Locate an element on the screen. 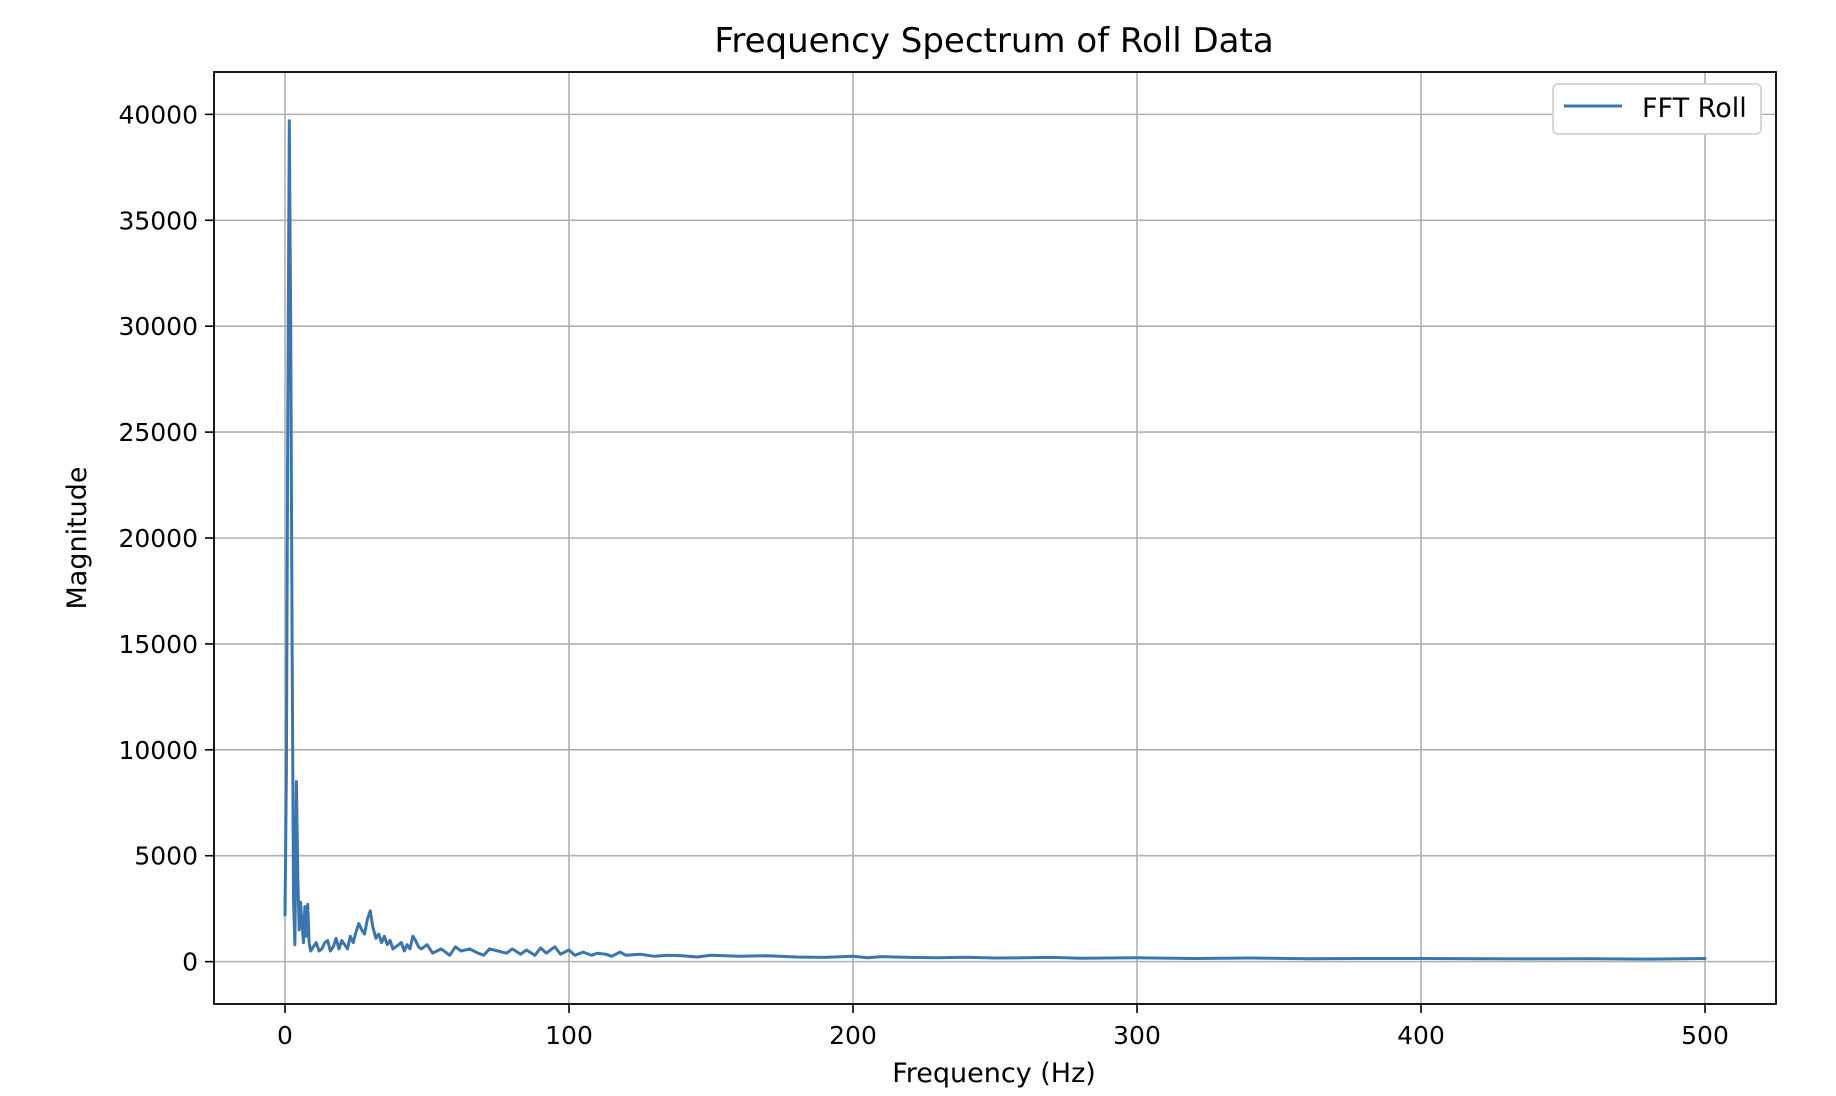 The image size is (1836, 1096). legend: FFT Roll is located at coordinates (1657, 109).